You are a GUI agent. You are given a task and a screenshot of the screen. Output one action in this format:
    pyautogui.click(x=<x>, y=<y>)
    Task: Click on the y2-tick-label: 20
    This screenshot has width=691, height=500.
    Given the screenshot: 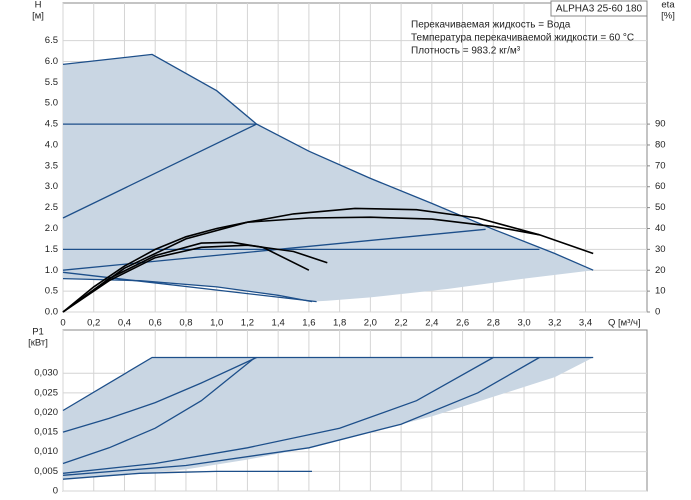 What is the action you would take?
    pyautogui.click(x=660, y=270)
    